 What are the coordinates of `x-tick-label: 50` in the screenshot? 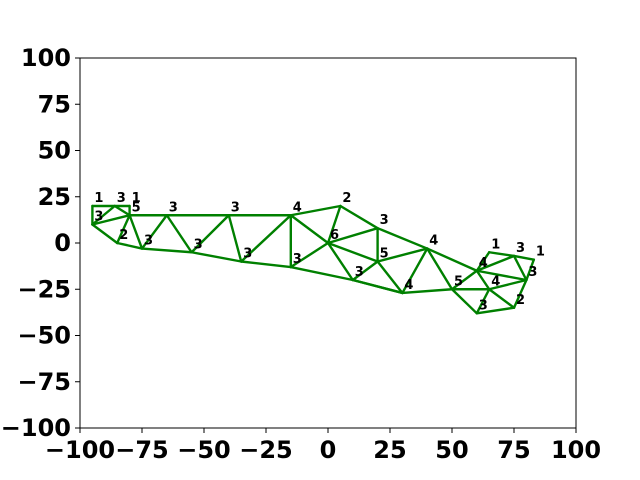 It's located at (451, 450).